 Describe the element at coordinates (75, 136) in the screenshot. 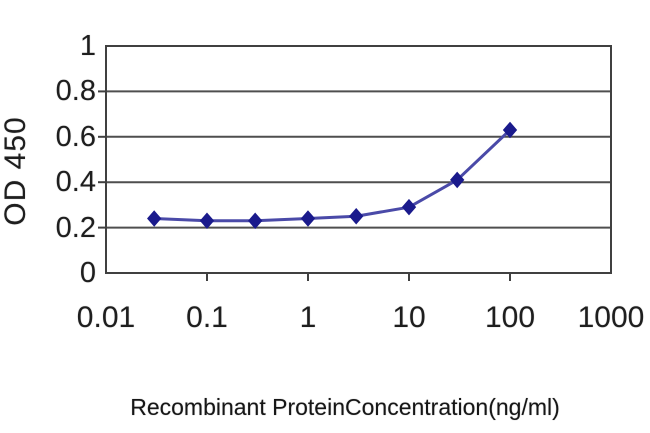

I see `y-tick-label: 0.6` at that location.